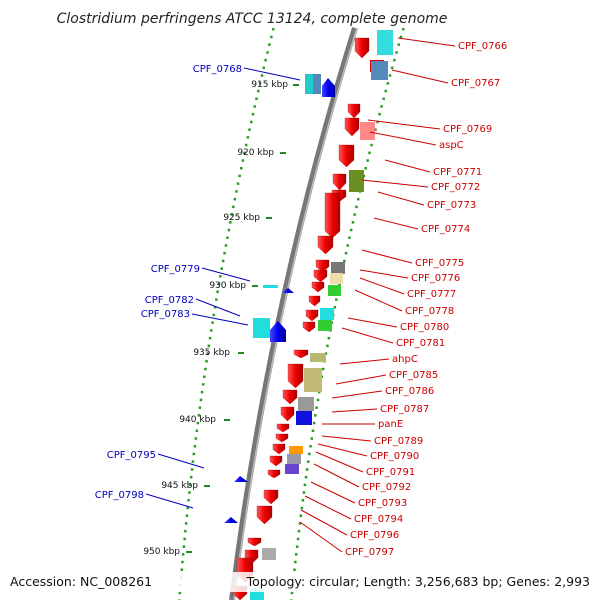  I want to click on gene-label: CPF_0790, so click(394, 456).